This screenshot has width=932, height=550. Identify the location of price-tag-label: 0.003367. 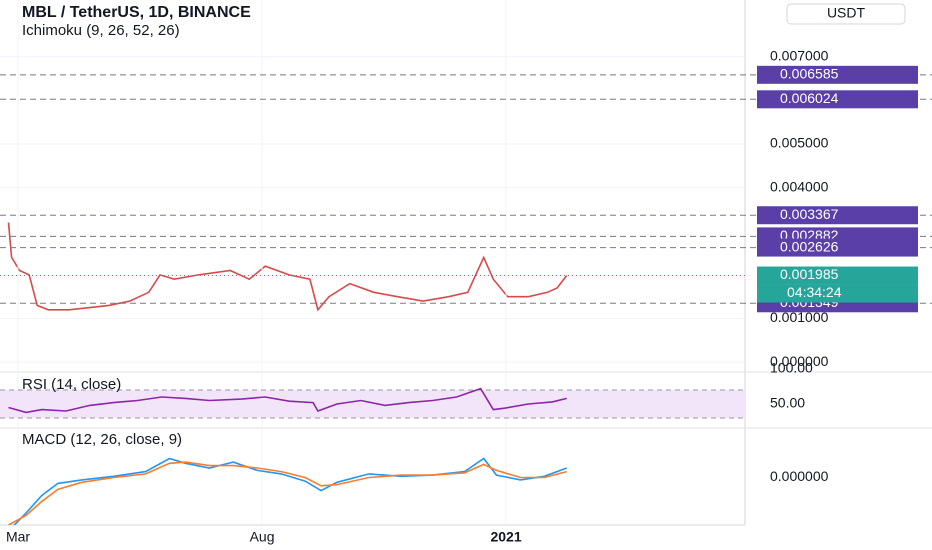
(809, 214).